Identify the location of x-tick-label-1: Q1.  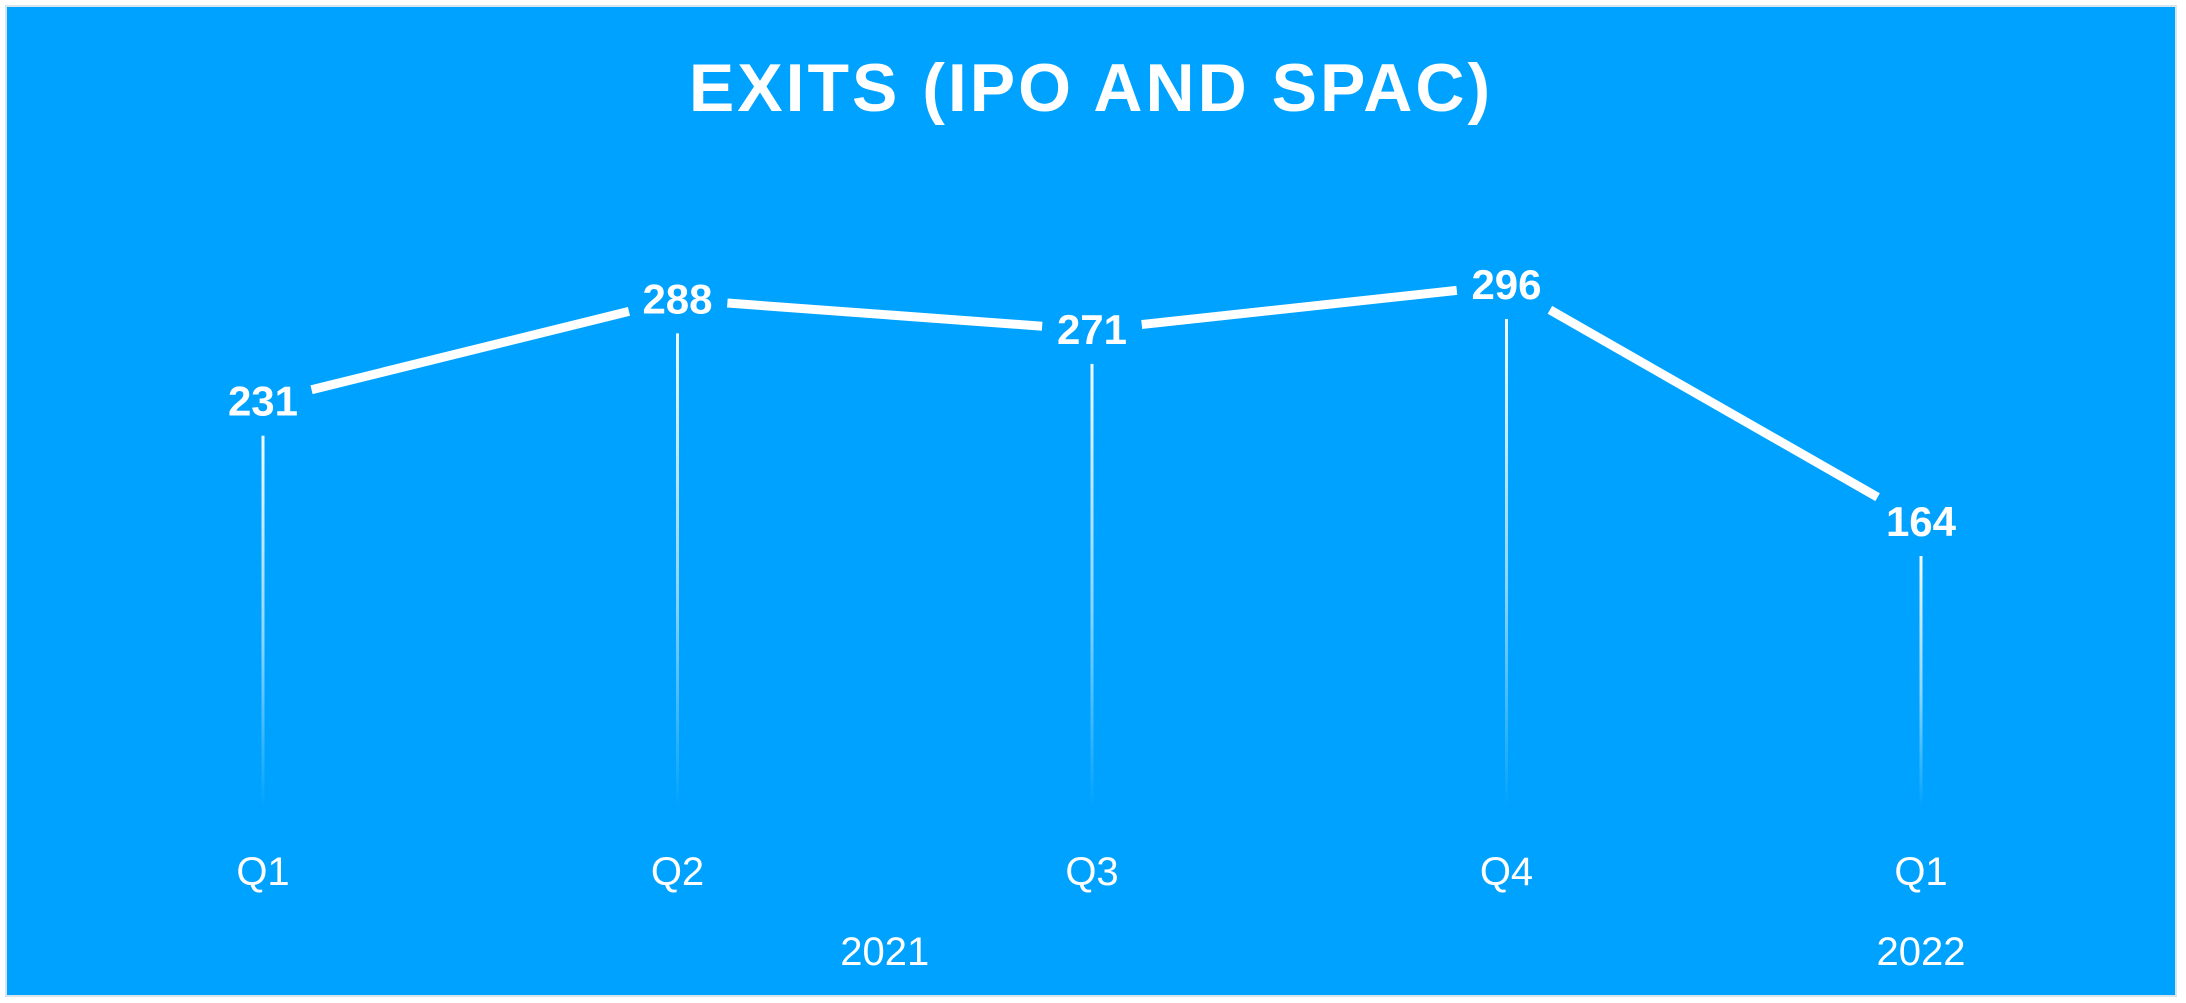
(262, 872).